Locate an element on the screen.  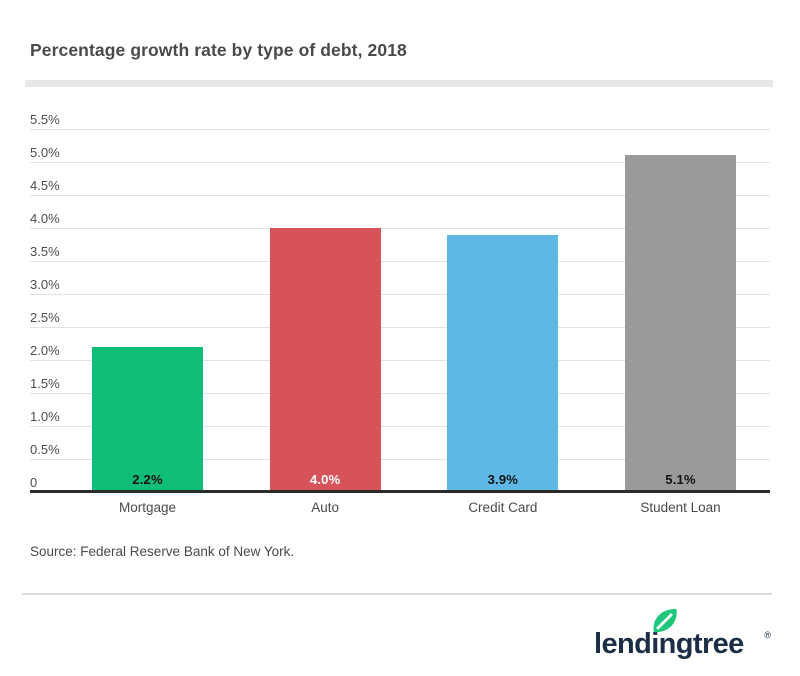
x-axis-category-label: Mortgage is located at coordinates (147, 507).